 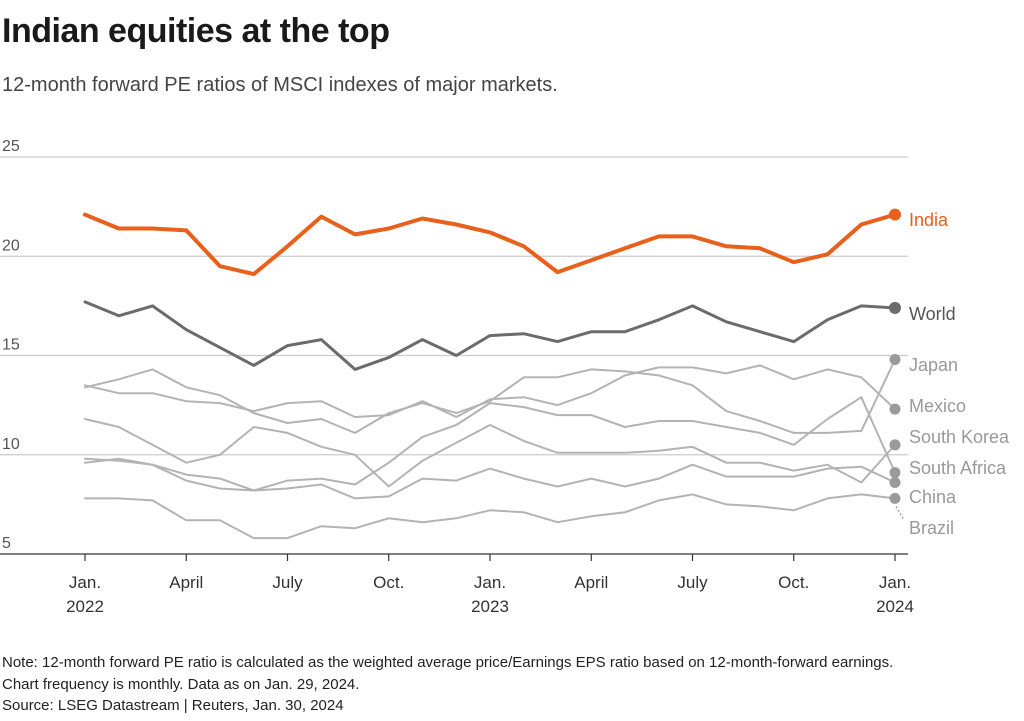 What do you see at coordinates (895, 498) in the screenshot?
I see `end-point-brazil` at bounding box center [895, 498].